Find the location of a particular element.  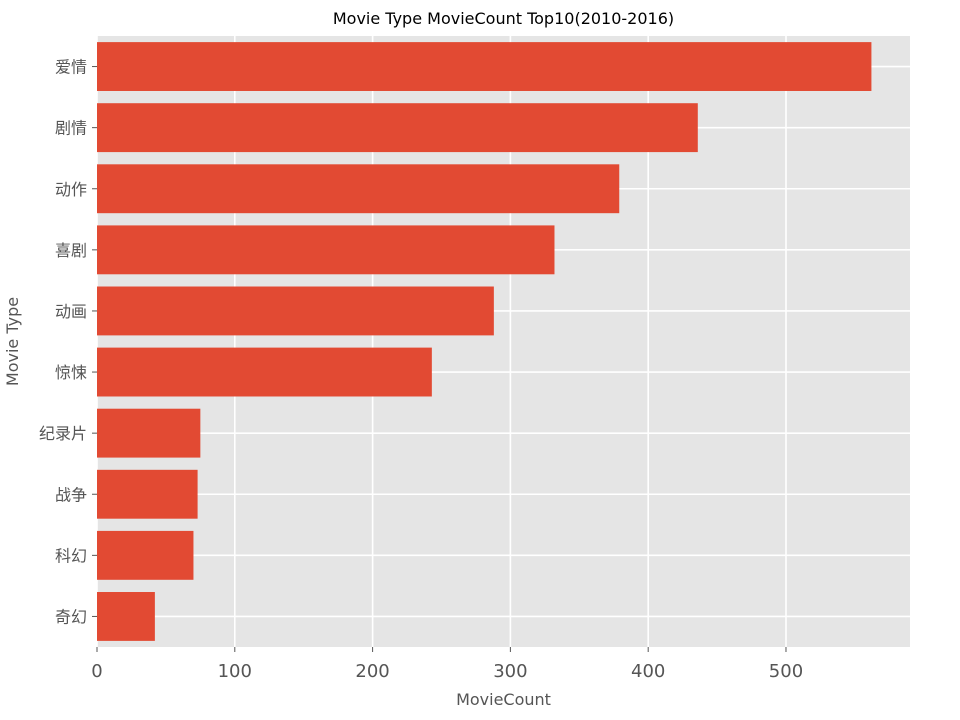

x-axis-label: MovieCount is located at coordinates (503, 699).